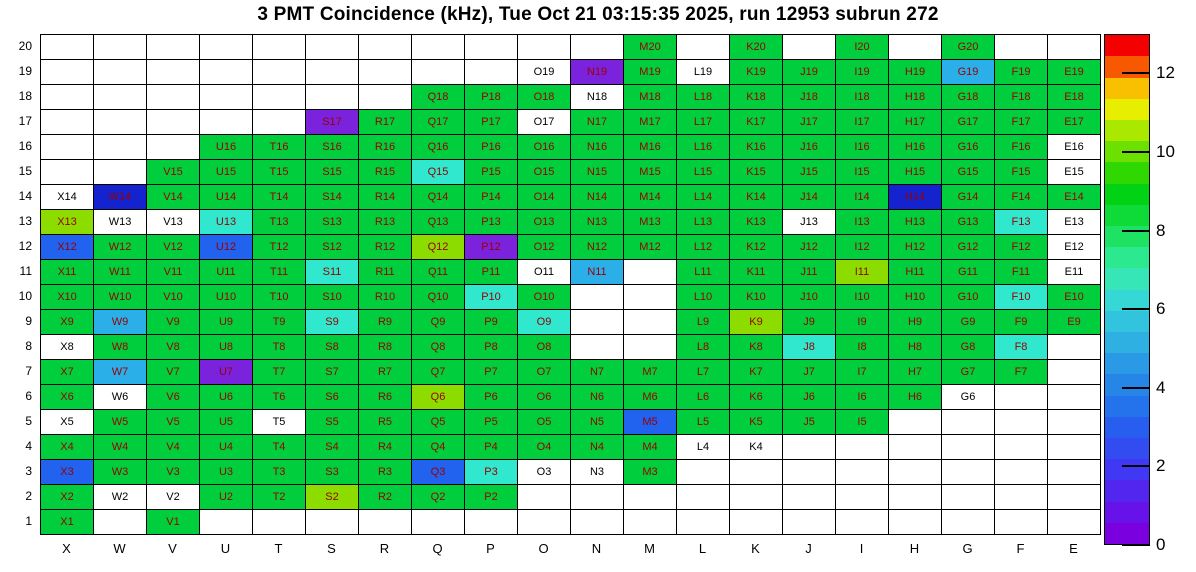 The width and height of the screenshot is (1196, 572). Describe the element at coordinates (67, 347) in the screenshot. I see `heatmap-cell: X8` at that location.